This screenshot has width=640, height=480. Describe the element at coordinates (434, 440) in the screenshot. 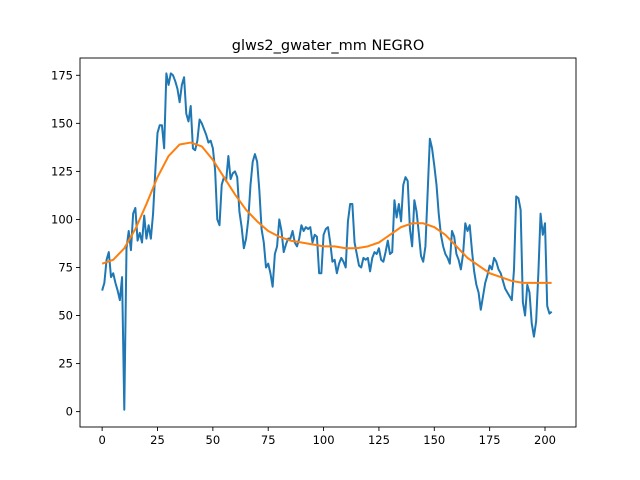

I see `x-tick-label: 150` at that location.